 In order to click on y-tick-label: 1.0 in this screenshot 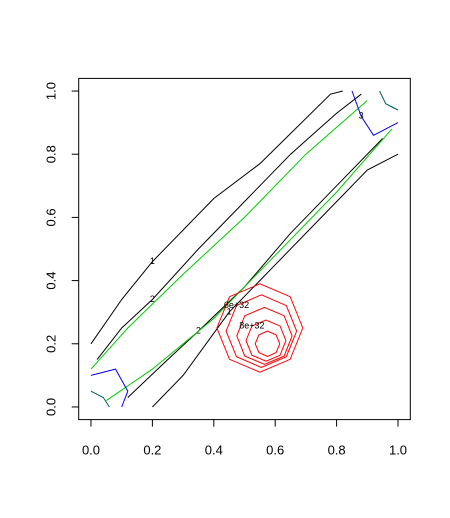, I will do `click(50, 91)`.